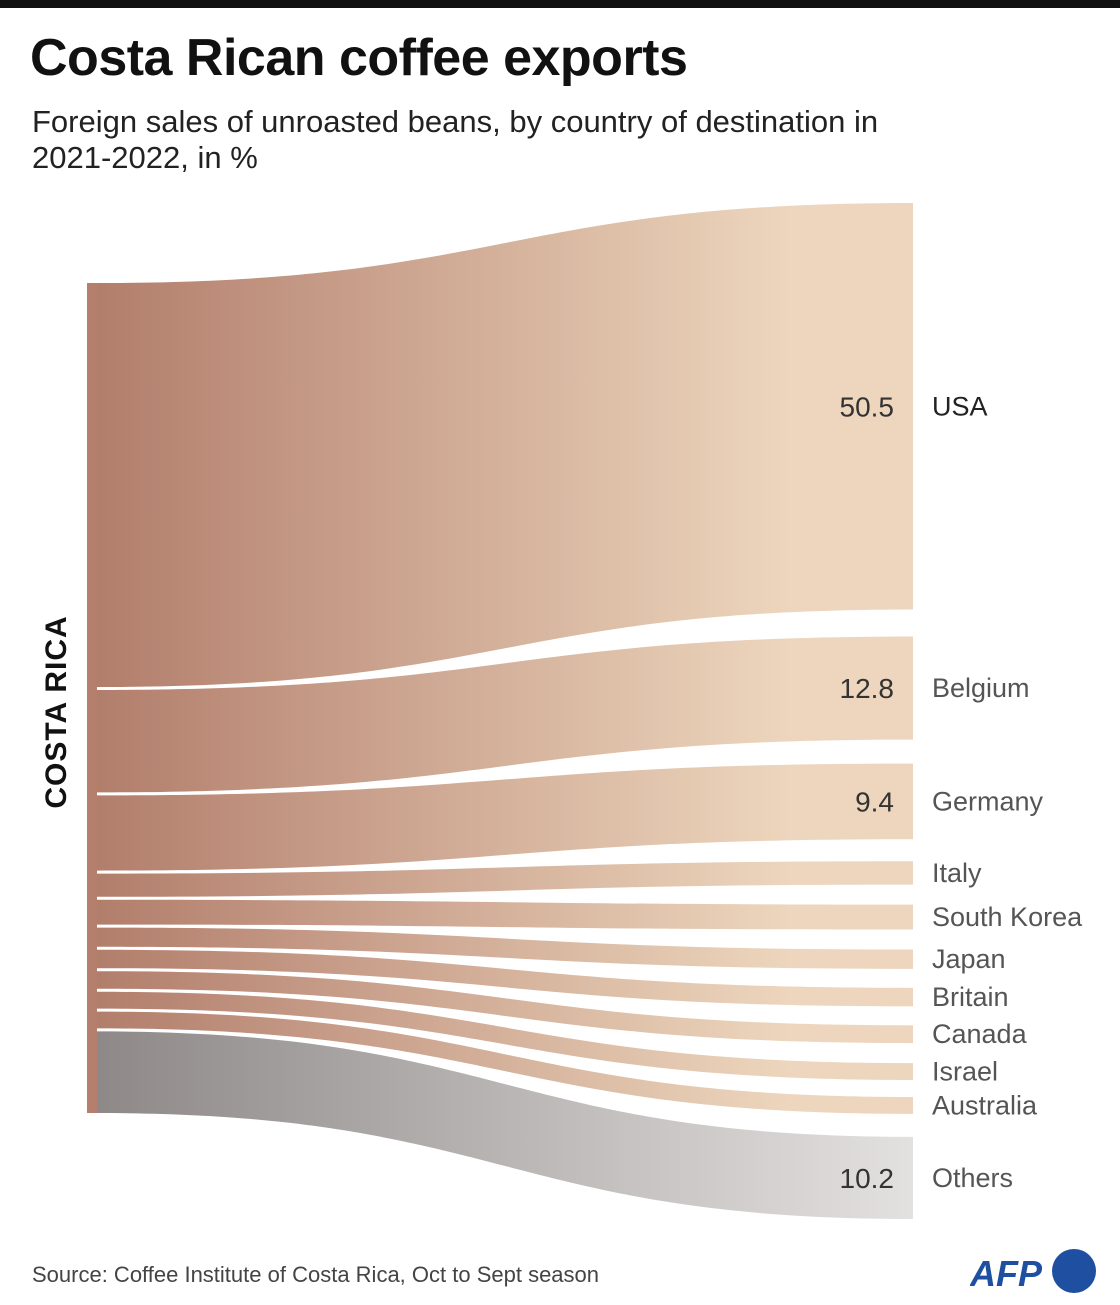 Image resolution: width=1120 pixels, height=1305 pixels. What do you see at coordinates (56, 711) in the screenshot?
I see `source-node-label: COSTA RICA` at bounding box center [56, 711].